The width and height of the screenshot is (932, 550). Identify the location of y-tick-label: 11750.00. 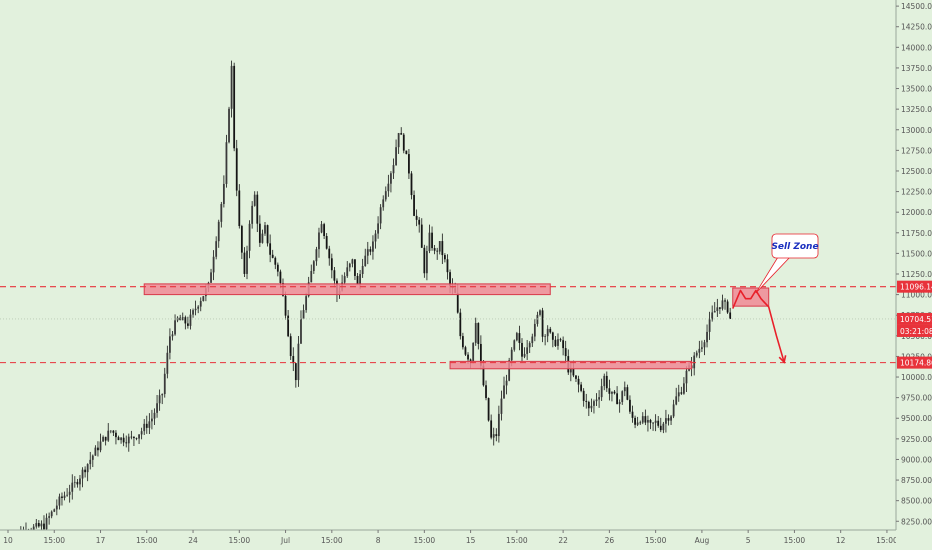
(916, 233).